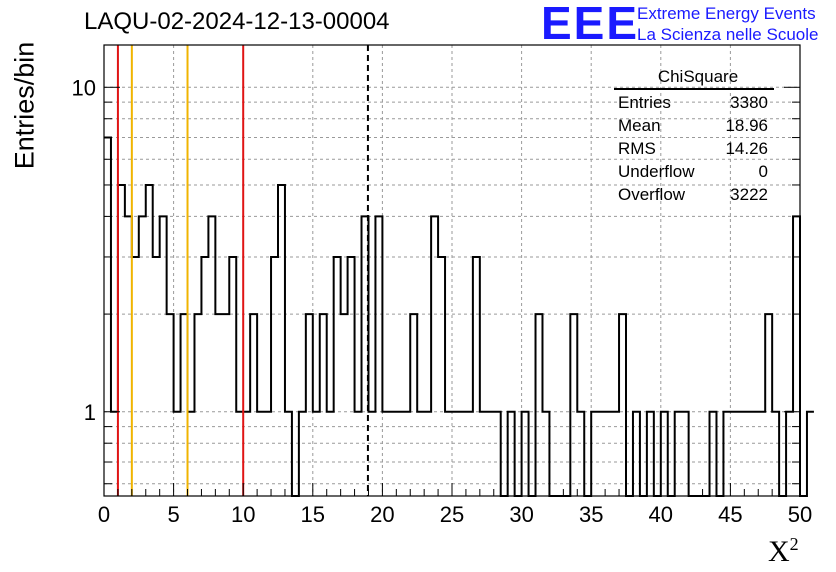 This screenshot has height=572, width=836. I want to click on x-tick-label: 30, so click(521, 514).